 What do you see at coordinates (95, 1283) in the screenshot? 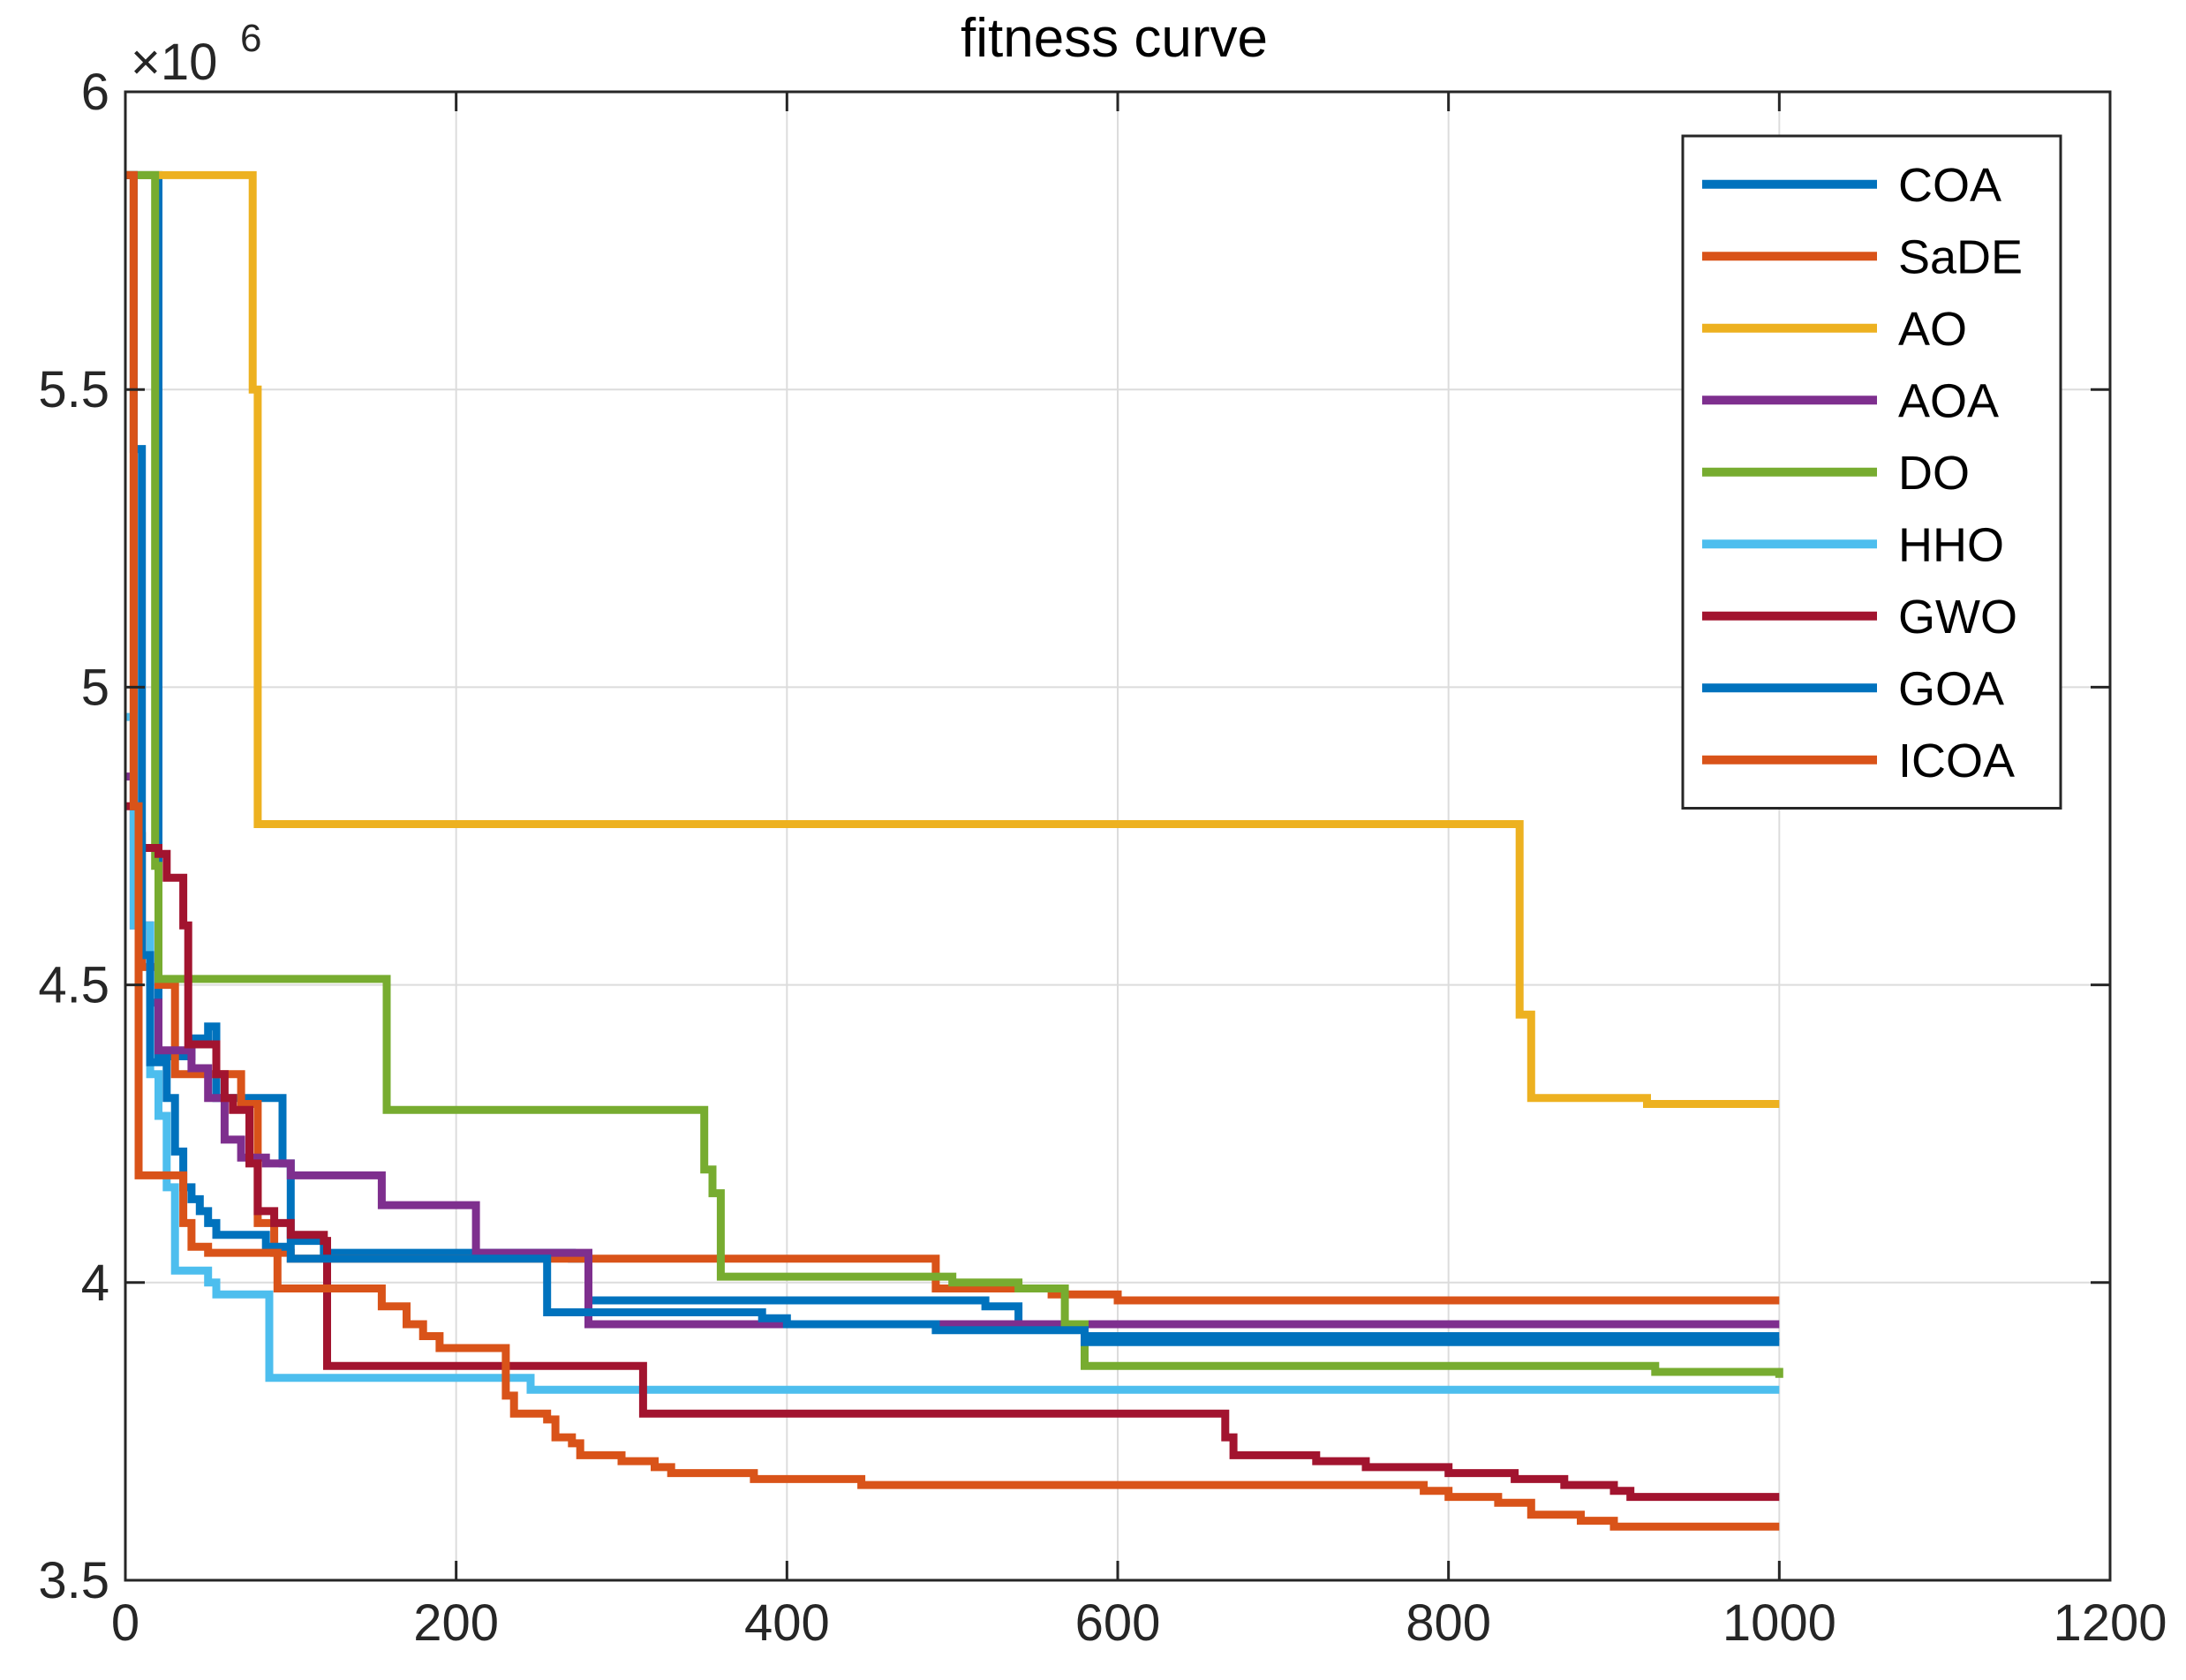
I see `y-tick-label-1: 4` at bounding box center [95, 1283].